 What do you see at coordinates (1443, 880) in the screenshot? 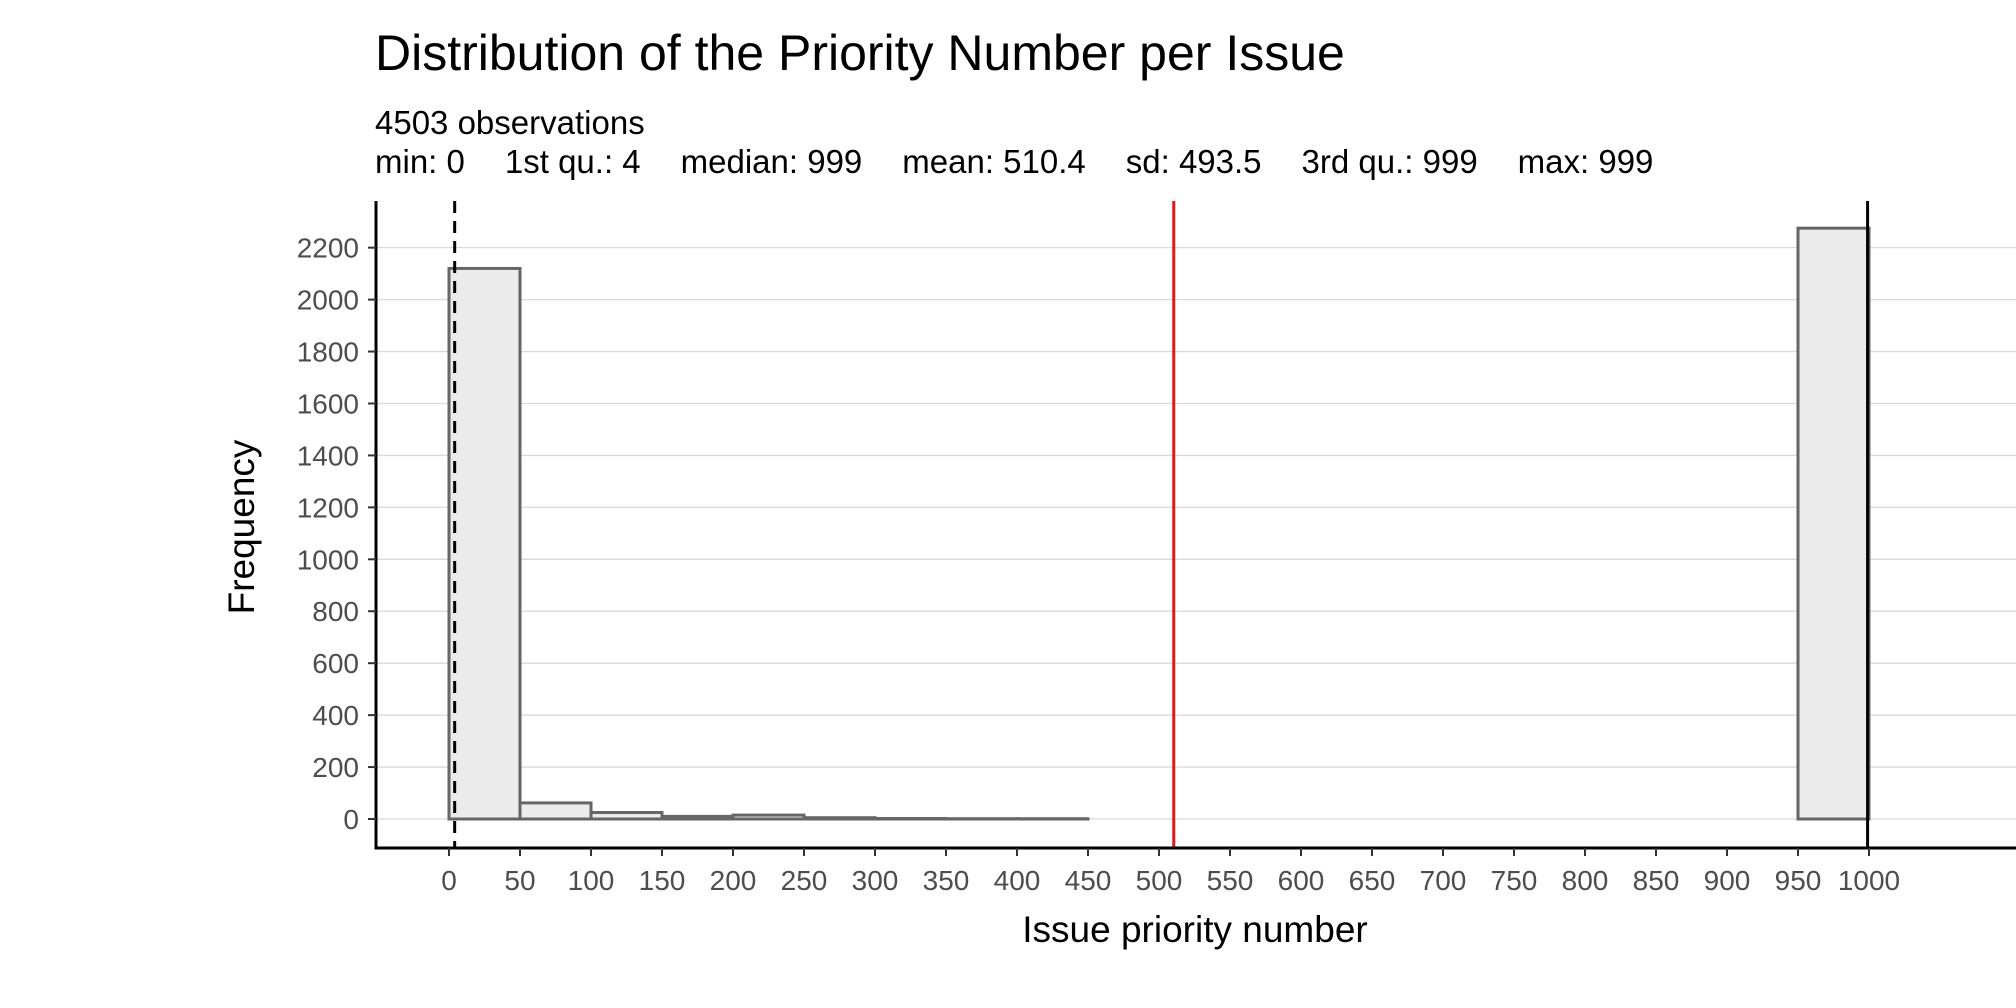
I see `x-tick-label: 700` at bounding box center [1443, 880].